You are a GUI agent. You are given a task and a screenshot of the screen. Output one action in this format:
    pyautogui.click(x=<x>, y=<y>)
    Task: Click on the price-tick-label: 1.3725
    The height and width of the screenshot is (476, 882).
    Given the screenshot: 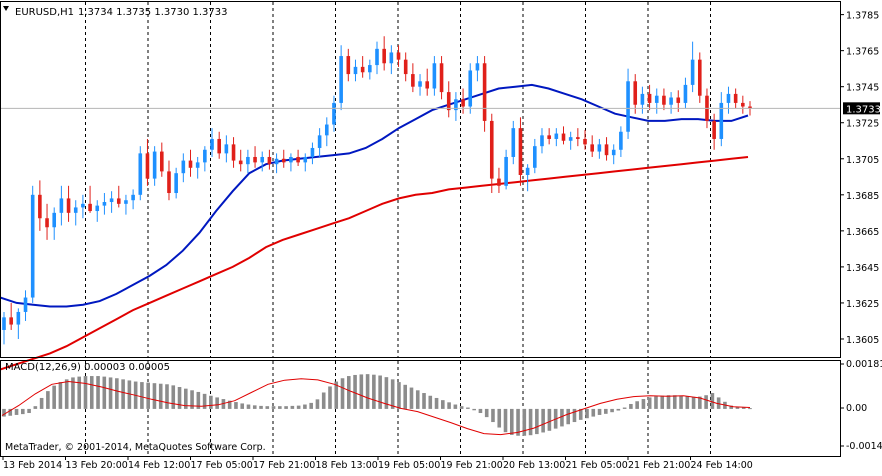 What is the action you would take?
    pyautogui.click(x=862, y=124)
    